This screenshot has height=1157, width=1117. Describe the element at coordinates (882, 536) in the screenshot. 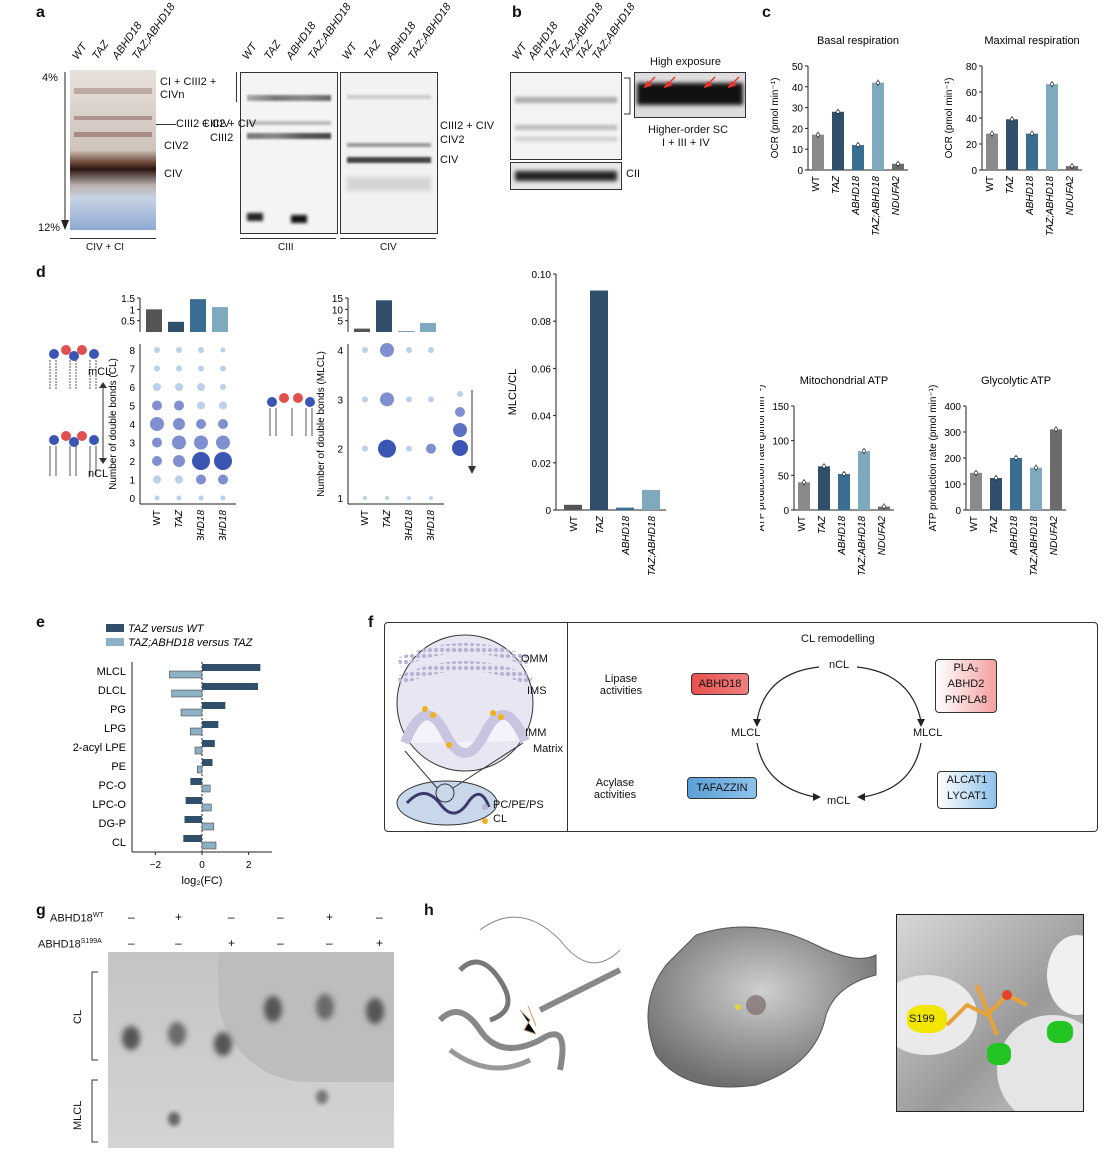

I see `category-label: NDUFA2` at that location.